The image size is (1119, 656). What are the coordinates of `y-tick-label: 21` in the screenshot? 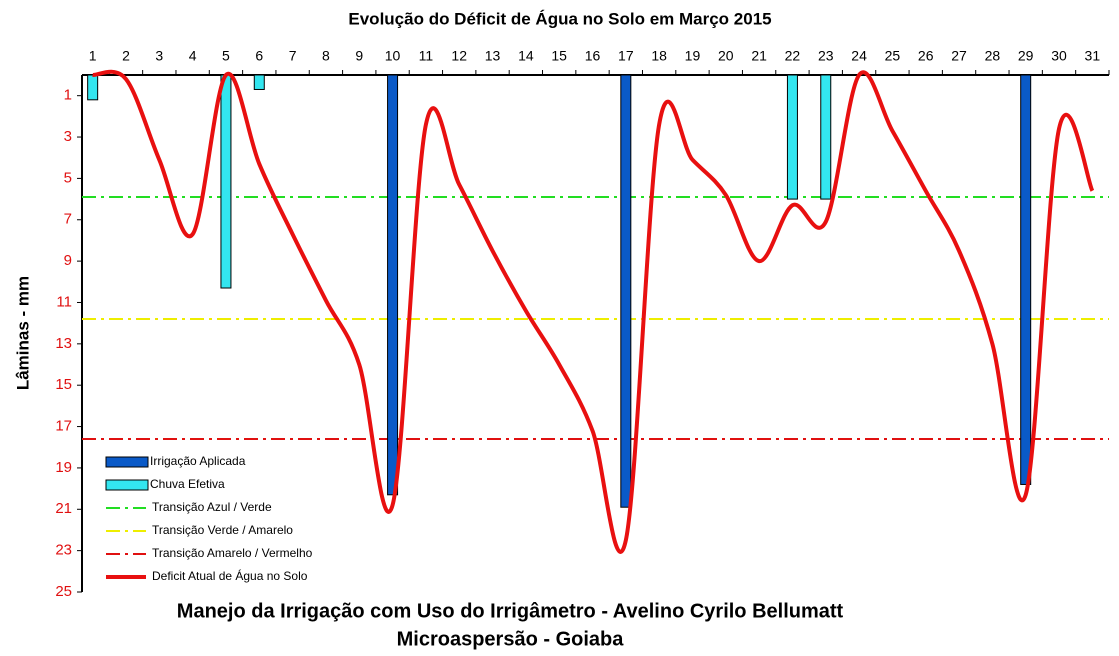 It's located at (63, 508).